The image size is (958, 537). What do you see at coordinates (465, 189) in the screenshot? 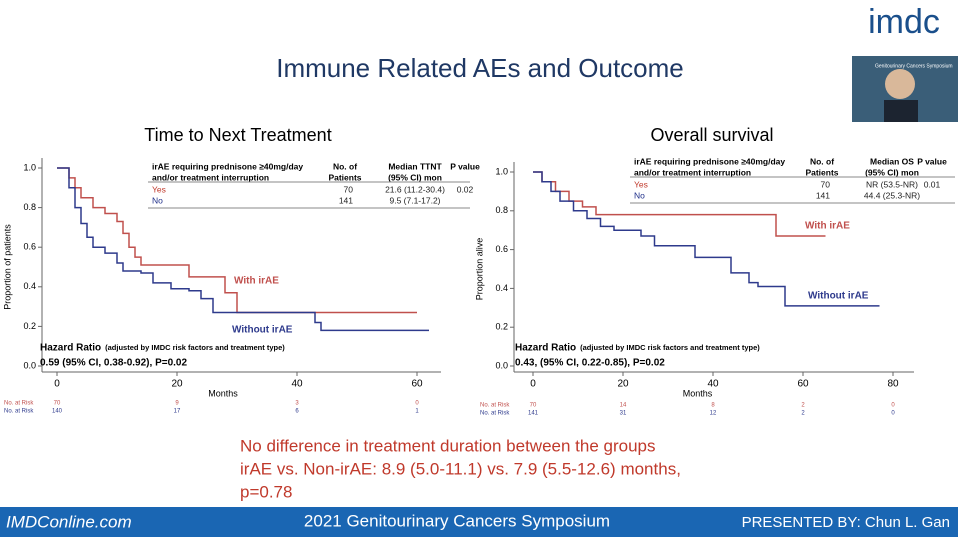
I see `table-cell: 0.02` at bounding box center [465, 189].